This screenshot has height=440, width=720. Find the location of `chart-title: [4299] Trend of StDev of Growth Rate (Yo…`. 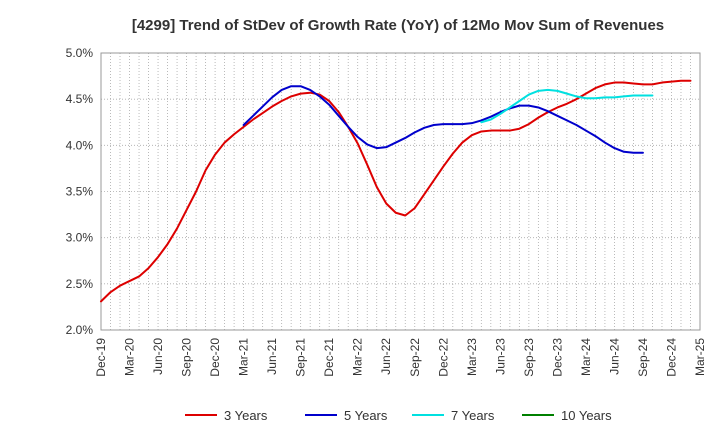

chart-title: [4299] Trend of StDev of Growth Rate (Yo… is located at coordinates (398, 25).